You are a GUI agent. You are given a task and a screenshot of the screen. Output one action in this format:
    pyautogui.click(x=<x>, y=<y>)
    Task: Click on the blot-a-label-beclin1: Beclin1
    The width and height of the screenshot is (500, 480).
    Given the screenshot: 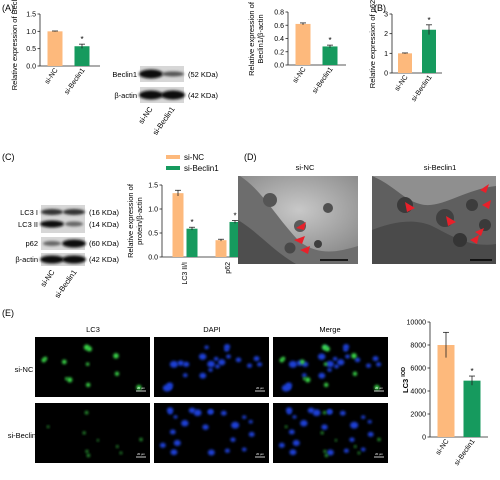 What is the action you would take?
    pyautogui.click(x=124, y=74)
    